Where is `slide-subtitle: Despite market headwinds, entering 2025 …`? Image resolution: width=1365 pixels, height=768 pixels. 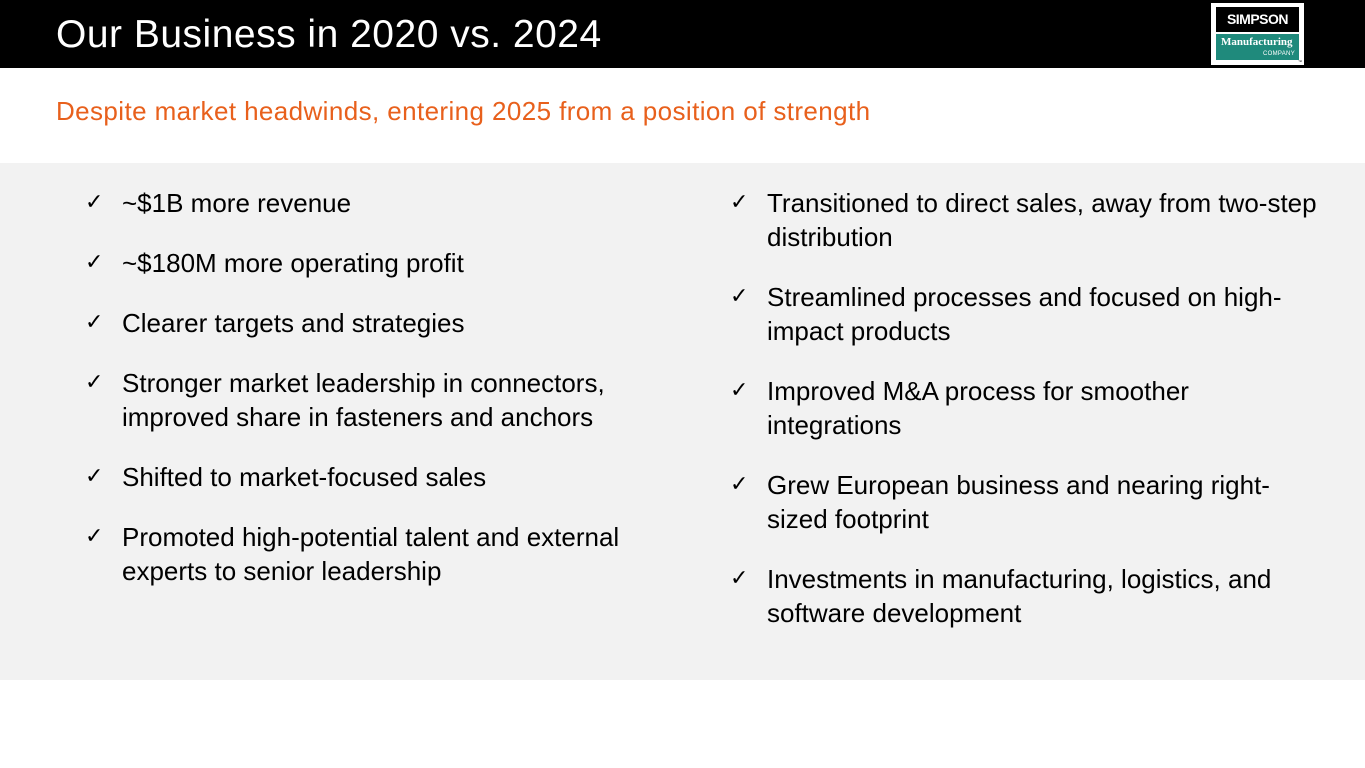
slide-subtitle: Despite market headwinds, entering 2025 … is located at coordinates (463, 111).